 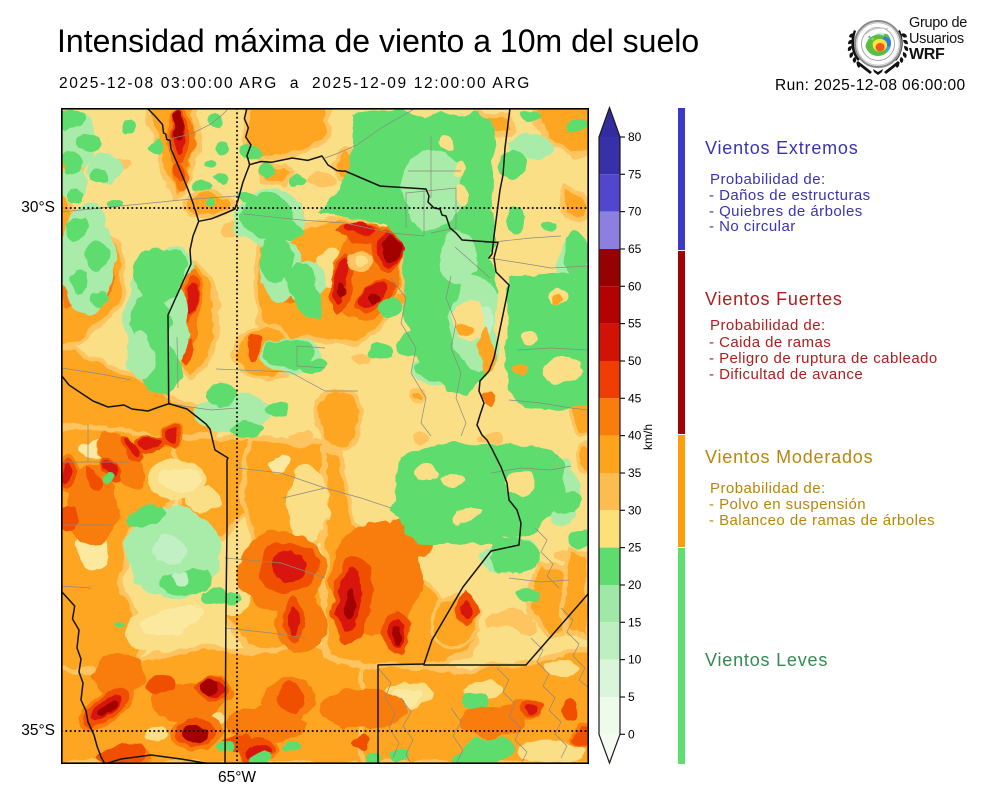 What do you see at coordinates (631, 734) in the screenshot?
I see `svg-text: 0` at bounding box center [631, 734].